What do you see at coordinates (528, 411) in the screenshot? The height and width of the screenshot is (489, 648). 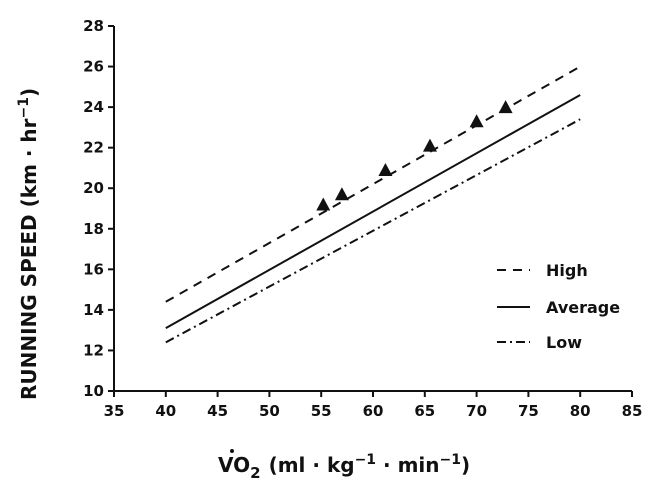 I see `x-tick-label: 75` at bounding box center [528, 411].